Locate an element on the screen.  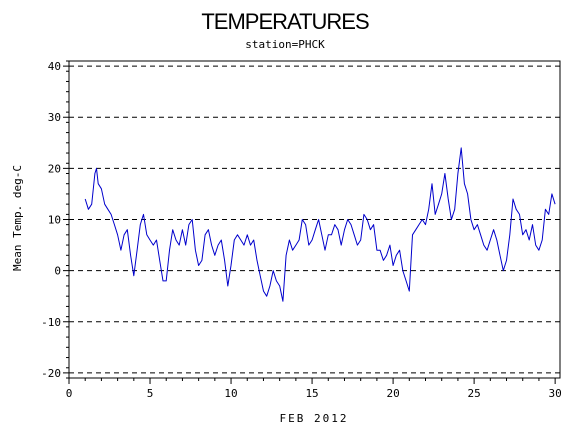
y-tick-label: -20 is located at coordinates (51, 373).